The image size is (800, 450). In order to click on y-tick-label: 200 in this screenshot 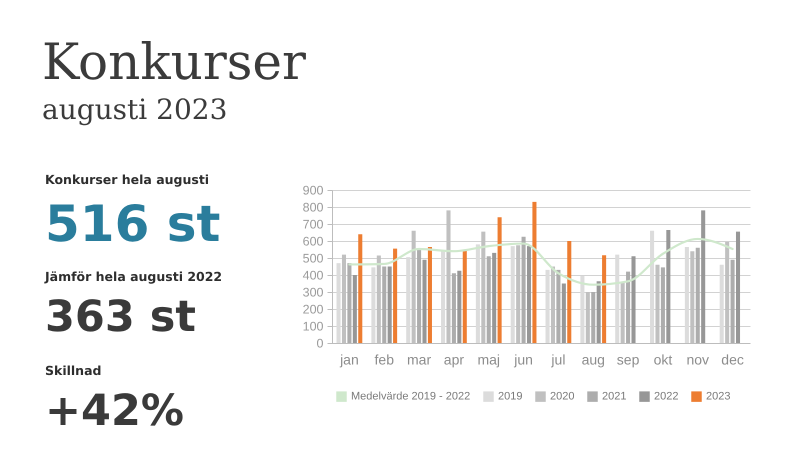, I will do `click(313, 309)`.